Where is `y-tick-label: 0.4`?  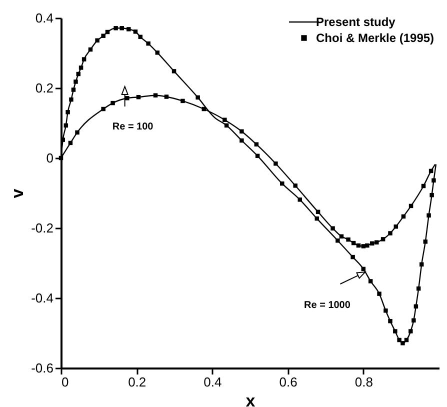
y-tick-label: 0.4 is located at coordinates (44, 18).